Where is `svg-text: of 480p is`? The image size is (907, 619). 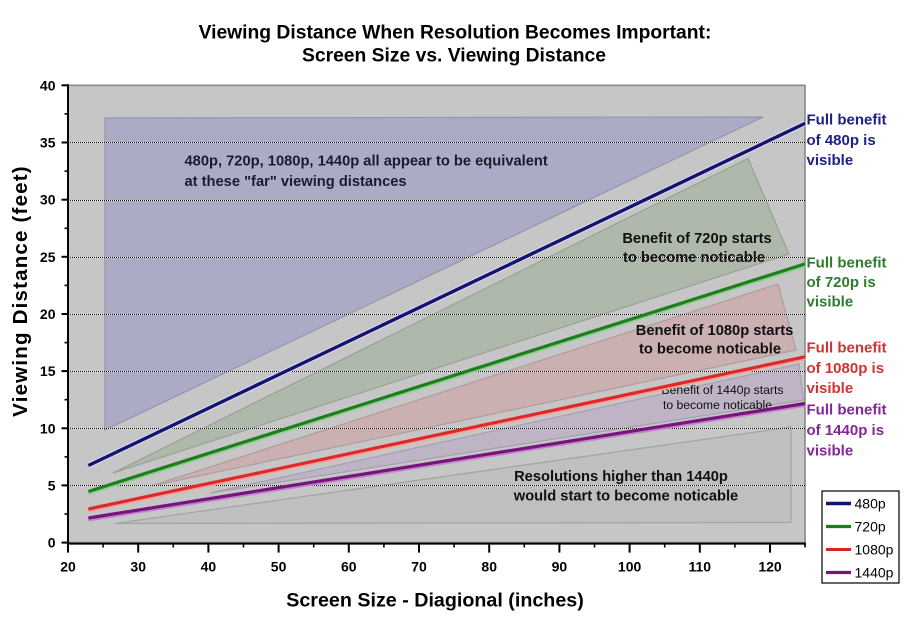 svg-text: of 480p is is located at coordinates (841, 140).